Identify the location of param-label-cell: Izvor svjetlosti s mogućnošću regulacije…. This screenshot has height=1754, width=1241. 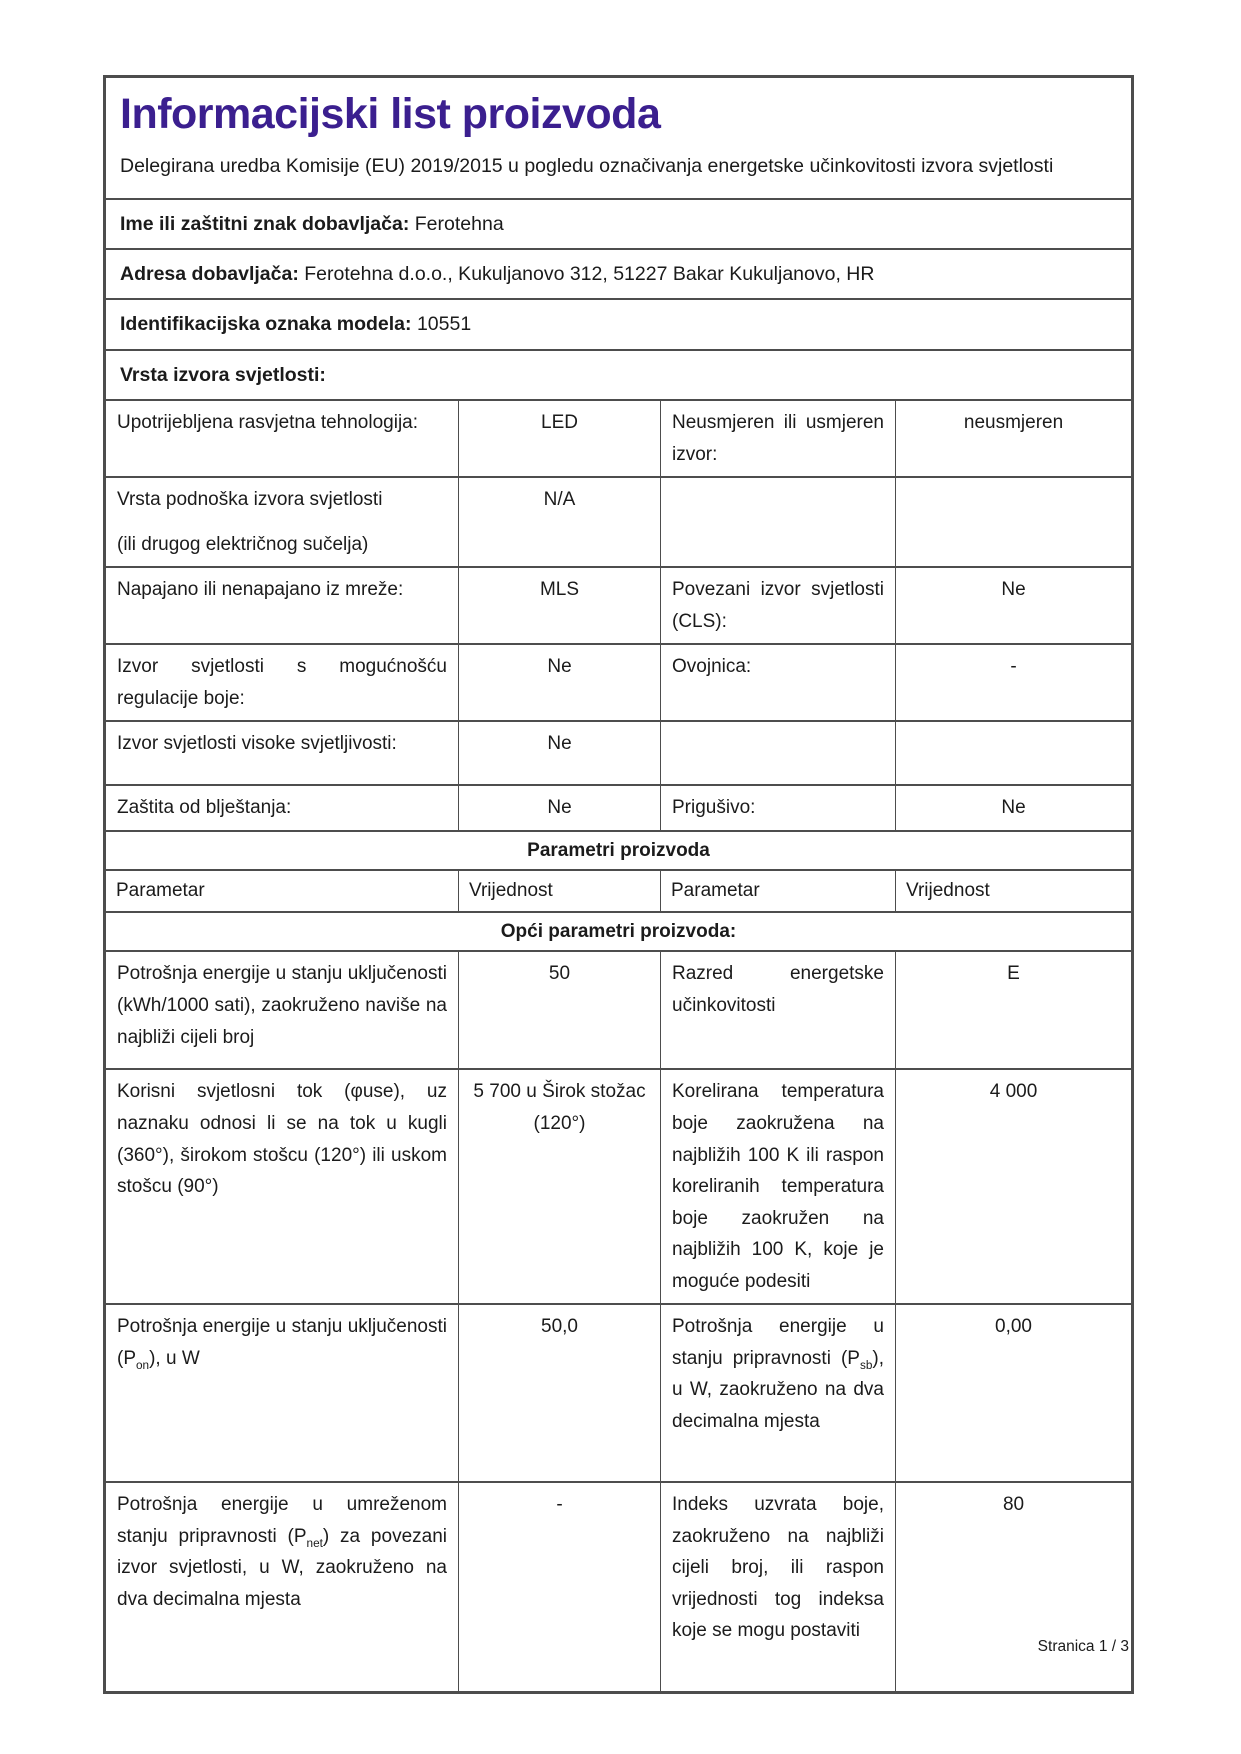
(281, 683).